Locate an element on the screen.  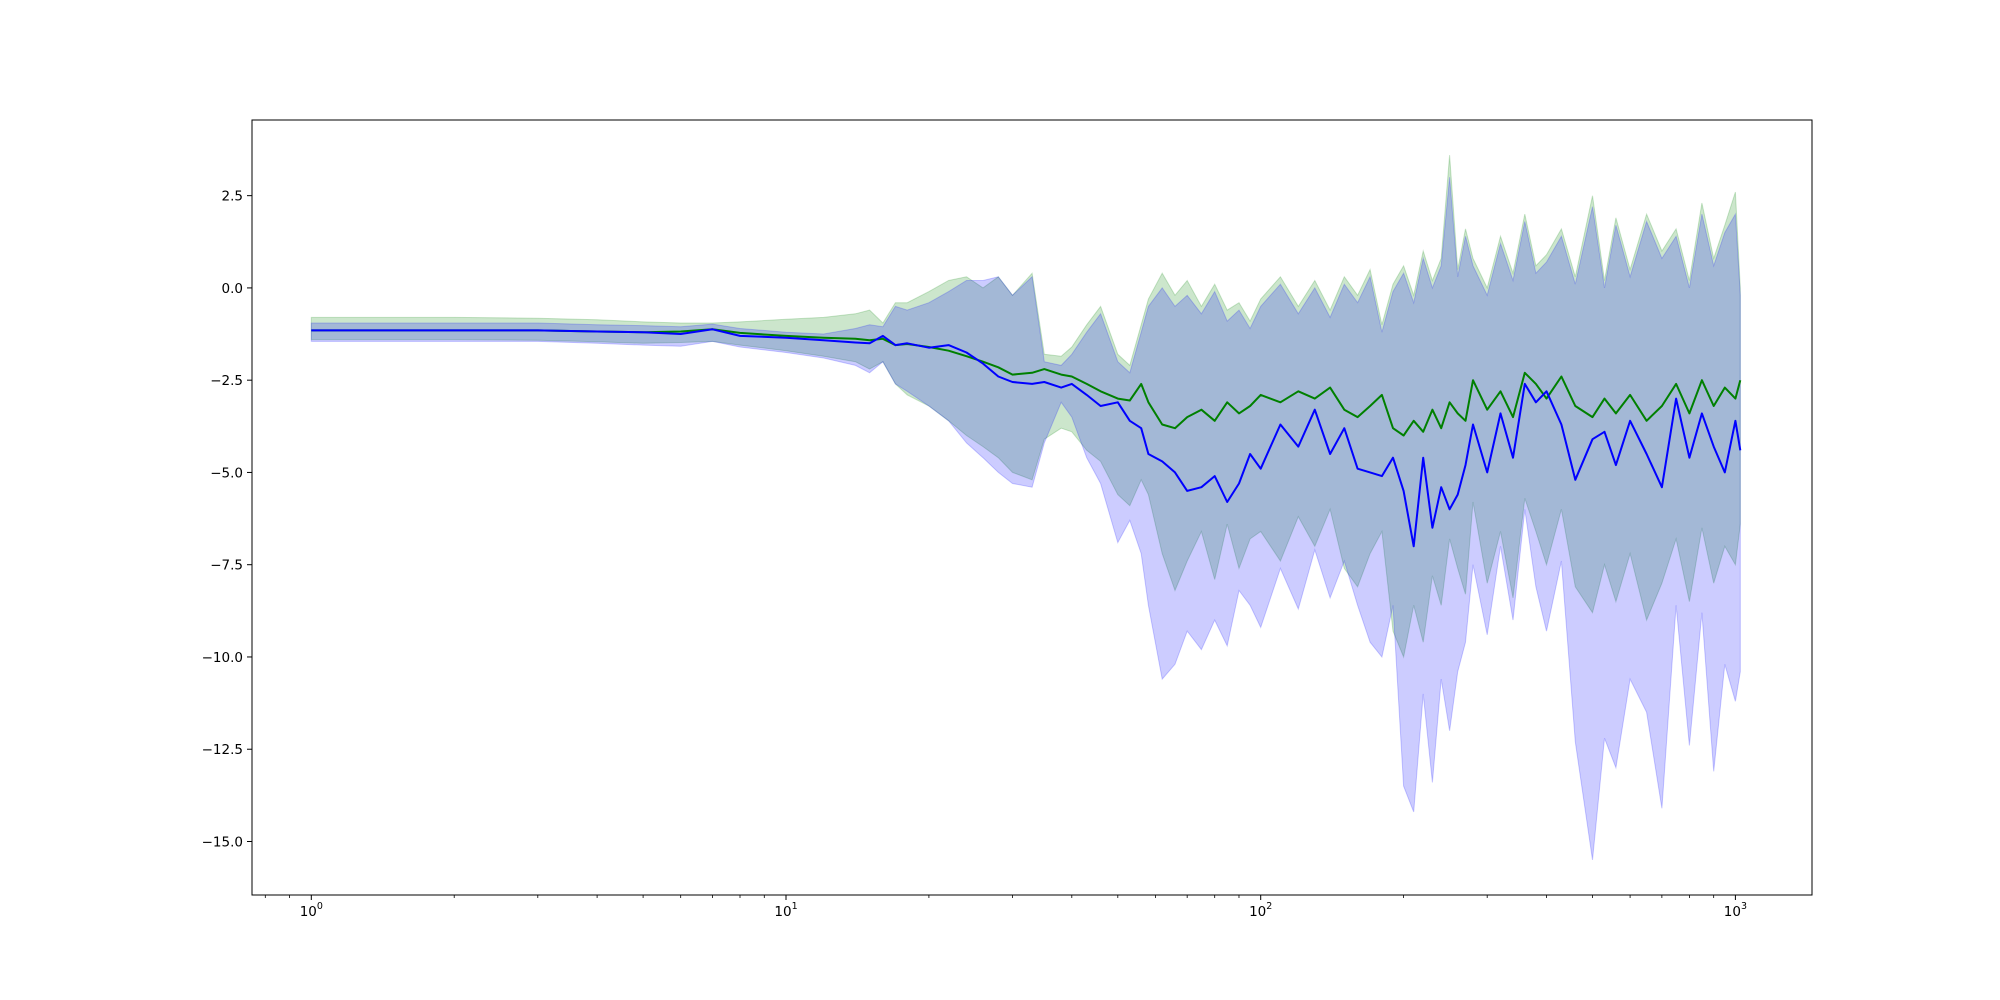
y-tick-label: −10.0 is located at coordinates (222, 658).